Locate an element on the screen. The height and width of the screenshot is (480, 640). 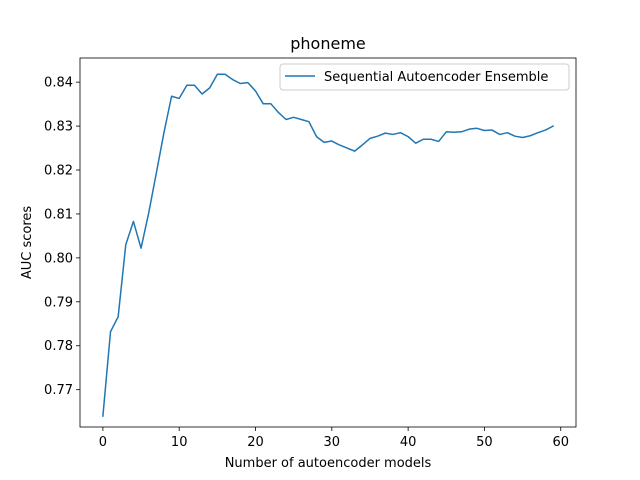
x-tick-label: 0 is located at coordinates (103, 442).